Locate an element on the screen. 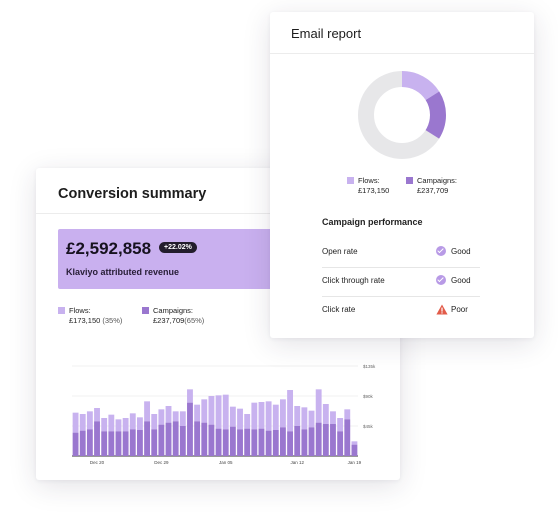 The width and height of the screenshot is (558, 526). x-tick-label: Jan 12 is located at coordinates (297, 462).